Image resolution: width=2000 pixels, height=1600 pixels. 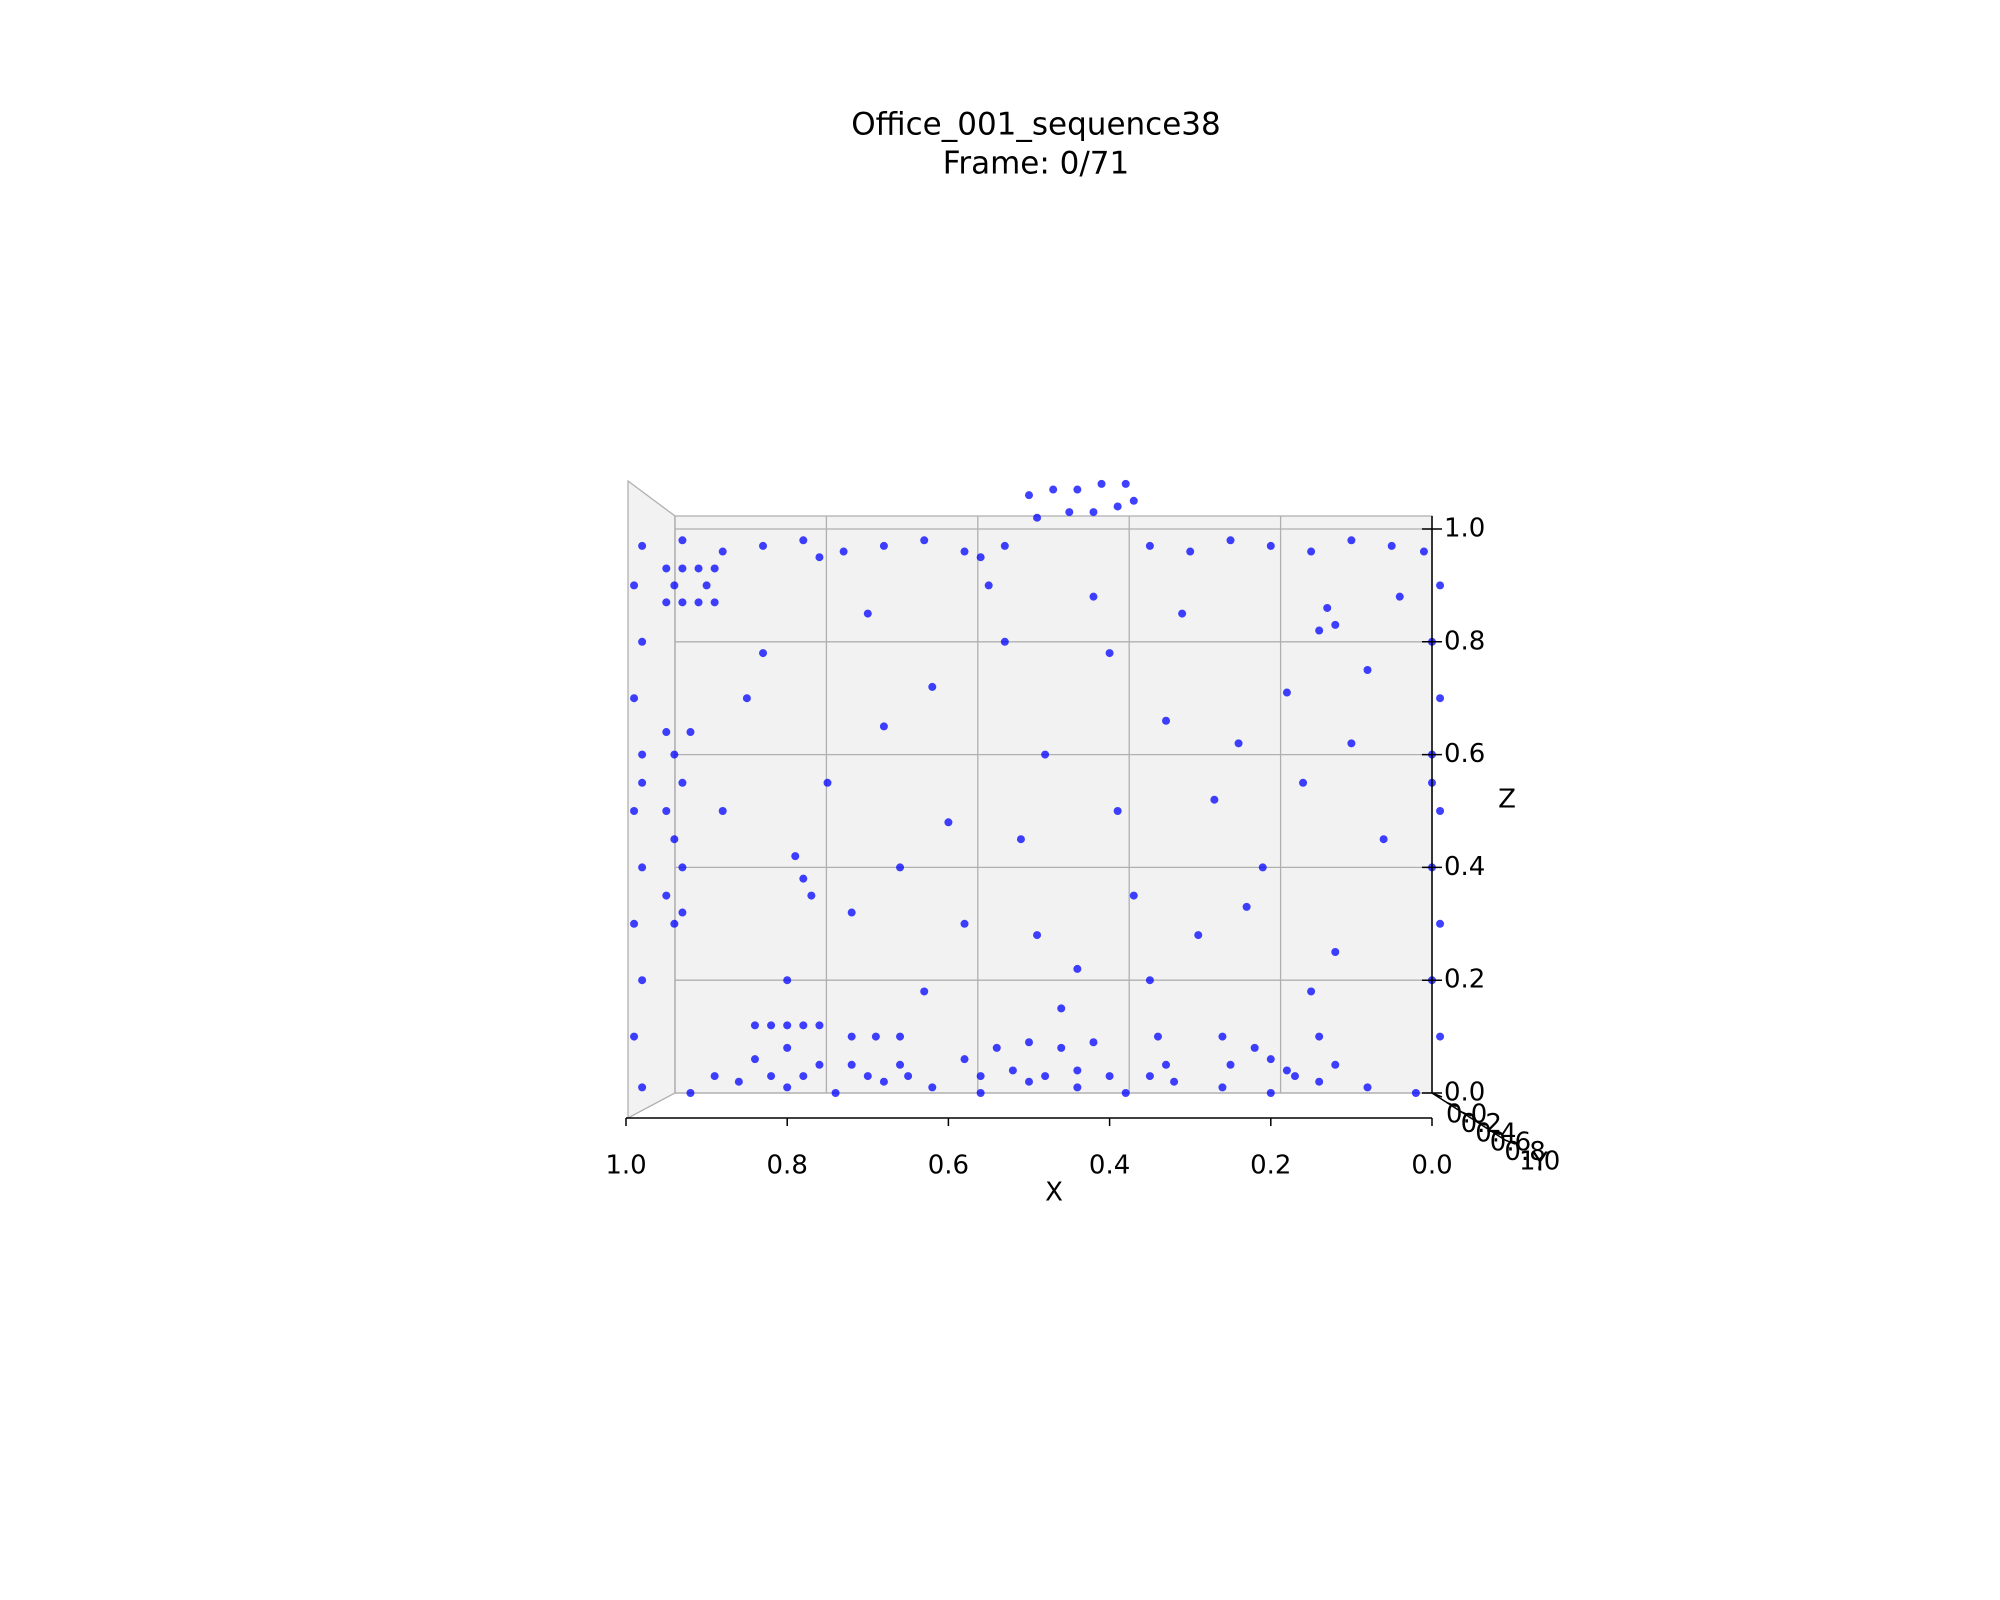 I want to click on z-tick-label: 0.4, so click(x=1464, y=867).